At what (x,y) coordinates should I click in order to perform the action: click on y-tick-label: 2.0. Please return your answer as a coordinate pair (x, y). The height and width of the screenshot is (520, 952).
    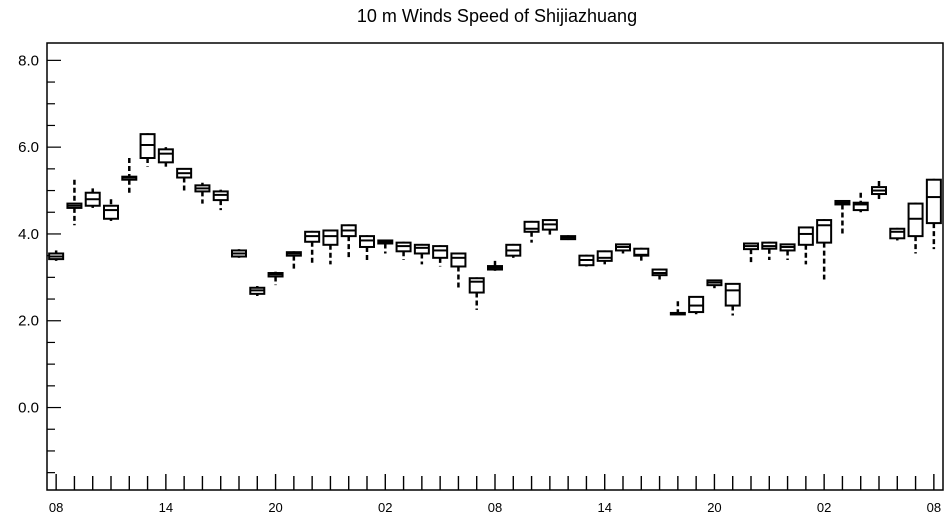
    Looking at the image, I should click on (28, 321).